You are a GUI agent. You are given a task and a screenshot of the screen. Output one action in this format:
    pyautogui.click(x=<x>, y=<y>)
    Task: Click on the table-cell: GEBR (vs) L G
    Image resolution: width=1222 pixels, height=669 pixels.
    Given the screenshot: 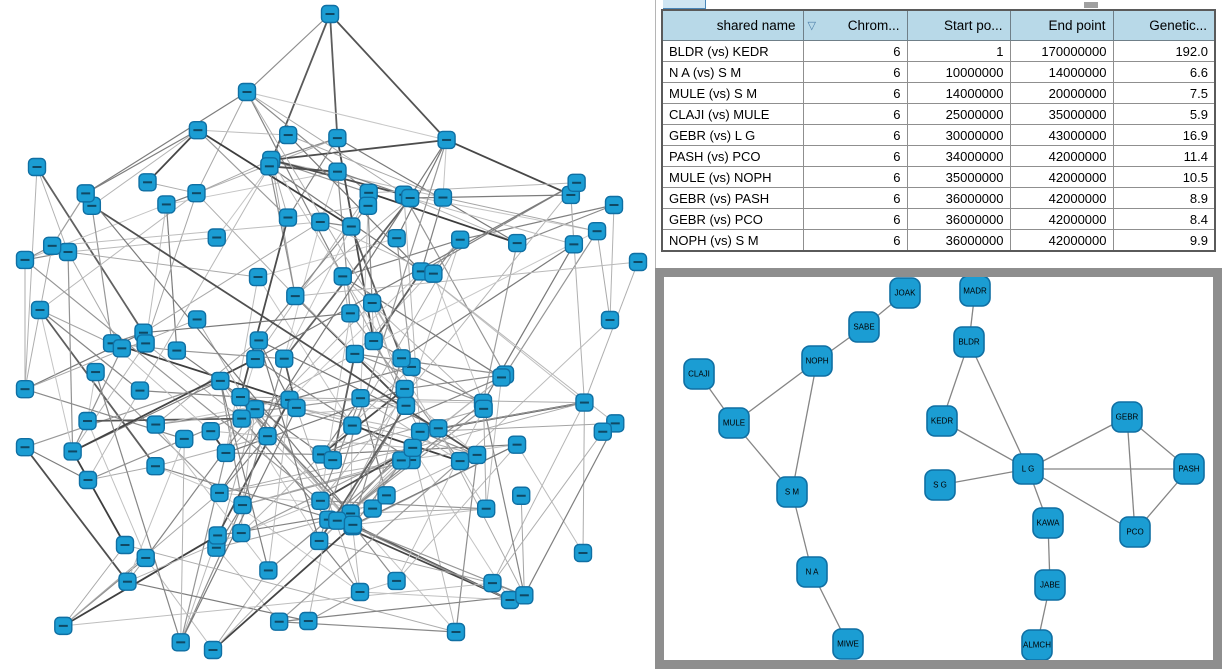 What is the action you would take?
    pyautogui.click(x=732, y=135)
    